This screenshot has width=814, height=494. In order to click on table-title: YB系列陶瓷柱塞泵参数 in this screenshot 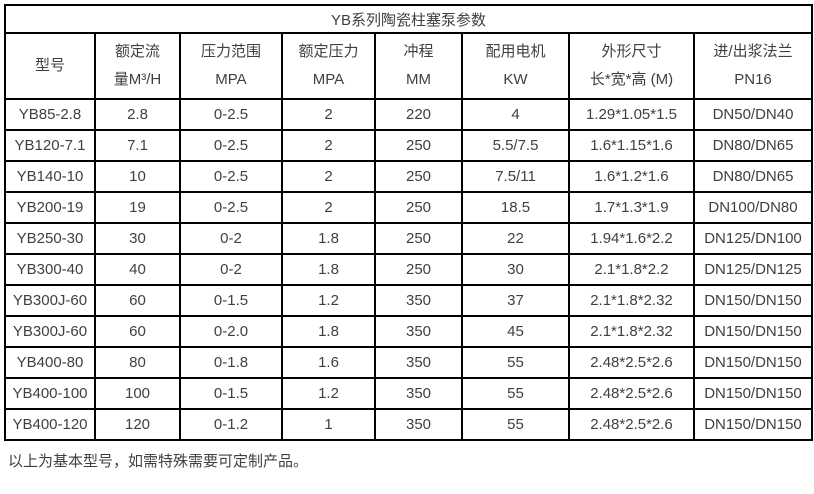, I will do `click(408, 19)`.